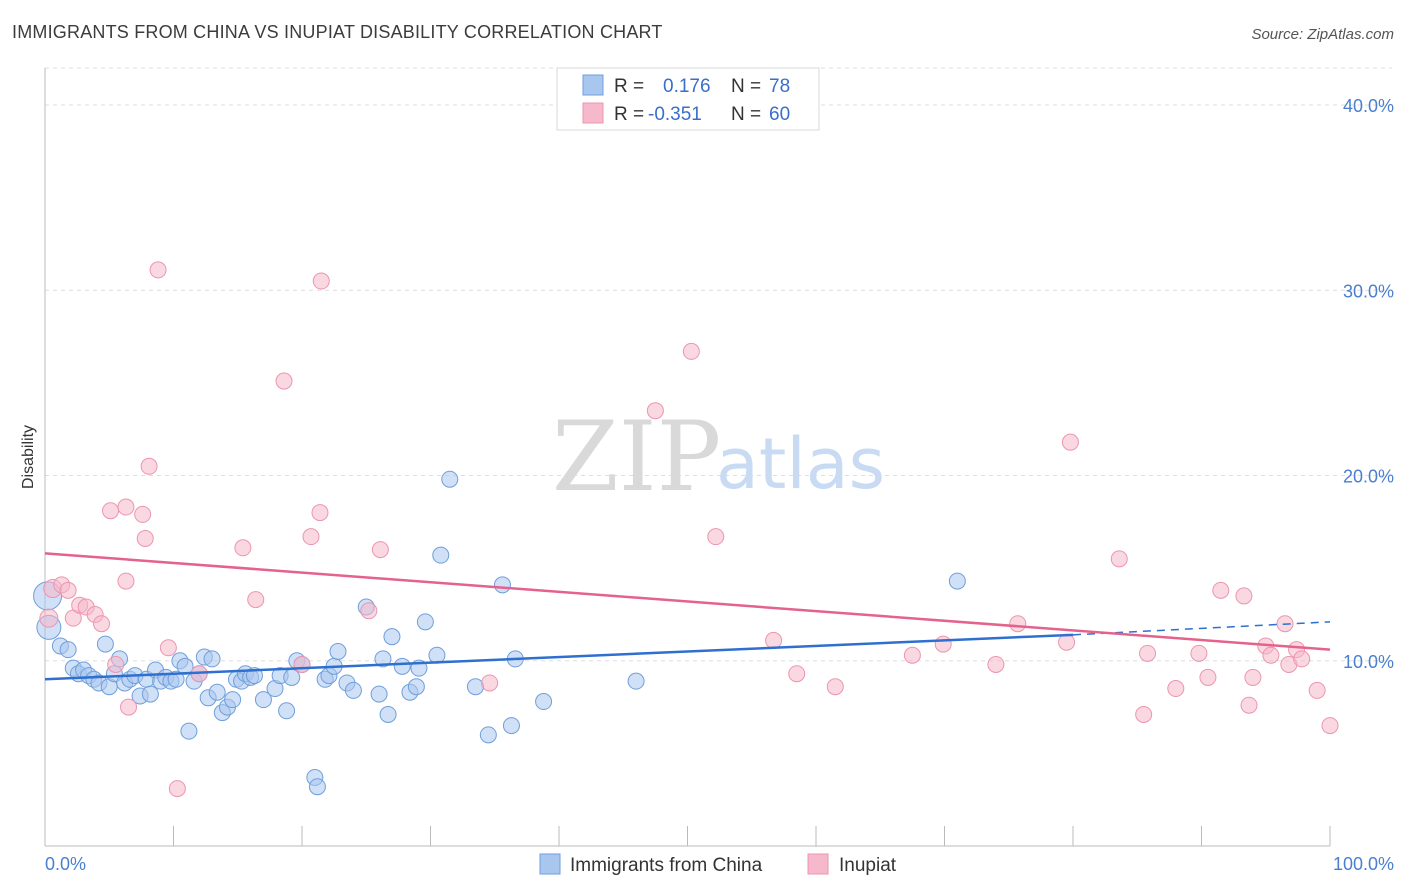 The image size is (1406, 892). What do you see at coordinates (629, 114) in the screenshot?
I see `legend-r-label-pink: R =` at bounding box center [629, 114].